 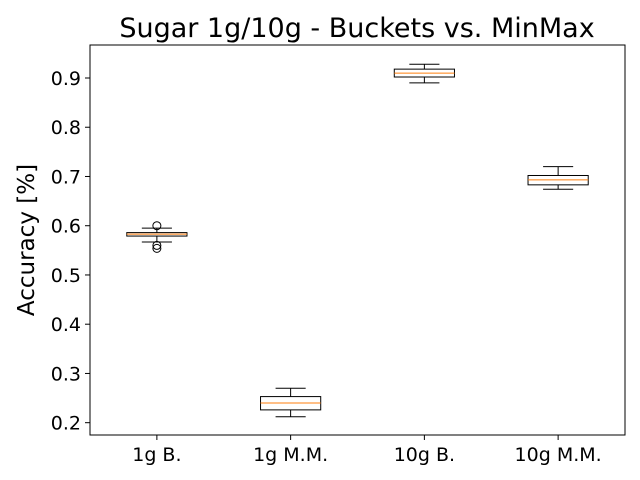 I want to click on y-tick-label: 0.3, so click(x=66, y=374).